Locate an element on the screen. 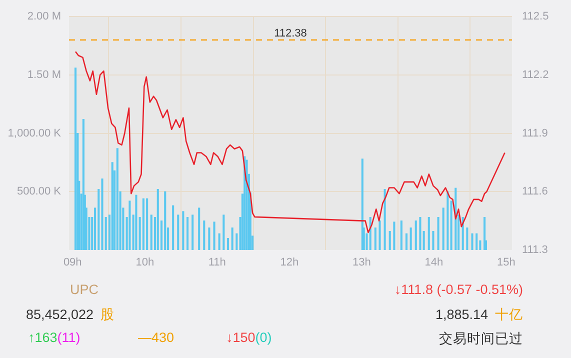 Image resolution: width=571 pixels, height=358 pixels. y-tick-label: 1.50 M is located at coordinates (44, 74).